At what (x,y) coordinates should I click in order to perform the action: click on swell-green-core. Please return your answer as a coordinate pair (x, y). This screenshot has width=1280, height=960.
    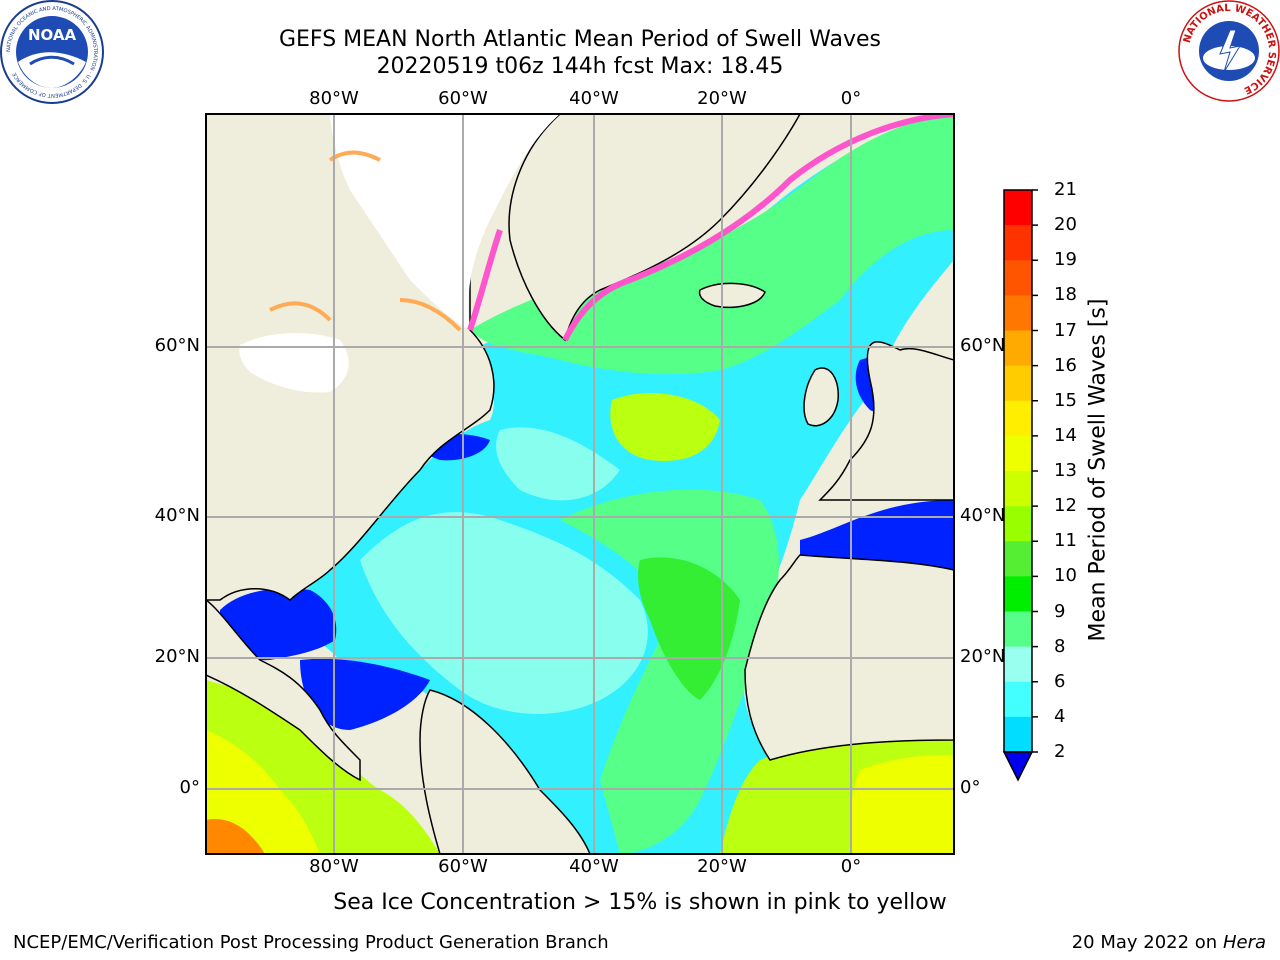
    Looking at the image, I should click on (689, 628).